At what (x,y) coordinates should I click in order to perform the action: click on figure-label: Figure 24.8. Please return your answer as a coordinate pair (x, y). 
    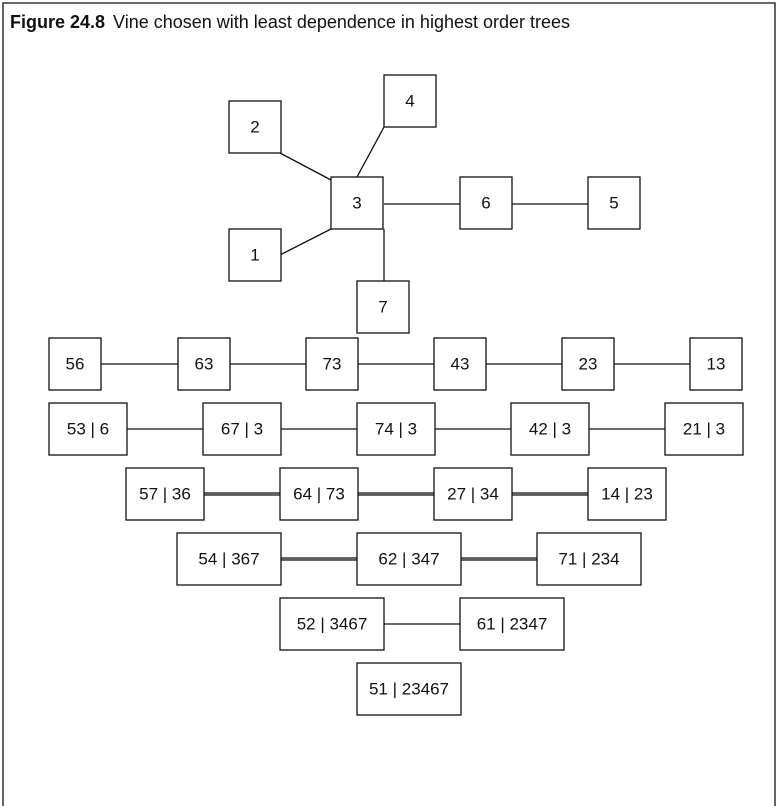
    Looking at the image, I should click on (57, 22).